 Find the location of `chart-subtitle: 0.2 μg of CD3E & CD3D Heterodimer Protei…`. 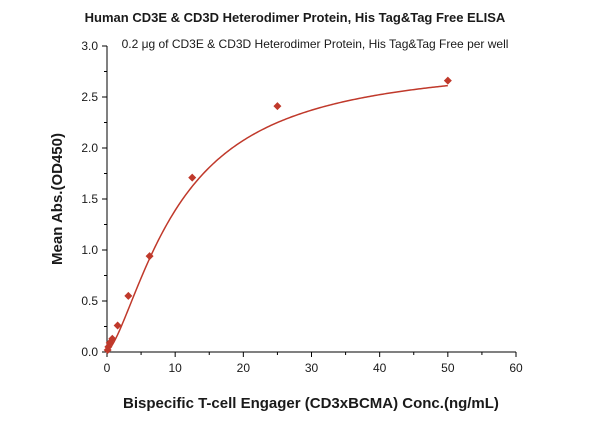

chart-subtitle: 0.2 μg of CD3E & CD3D Heterodimer Protei… is located at coordinates (315, 44).